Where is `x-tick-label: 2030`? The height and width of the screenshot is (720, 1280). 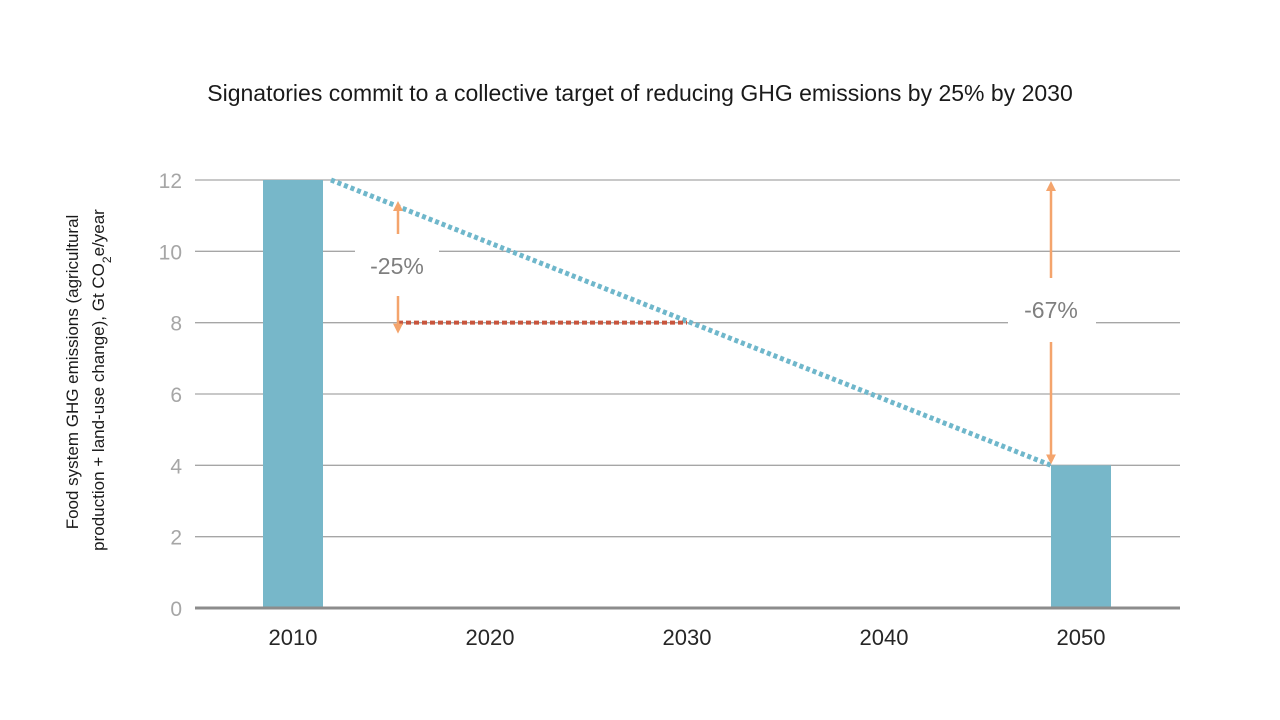
x-tick-label: 2030 is located at coordinates (687, 637).